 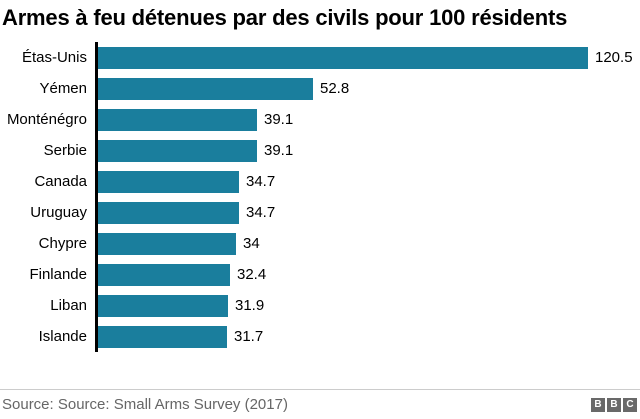 I want to click on category-label: Finlande, so click(x=58, y=274).